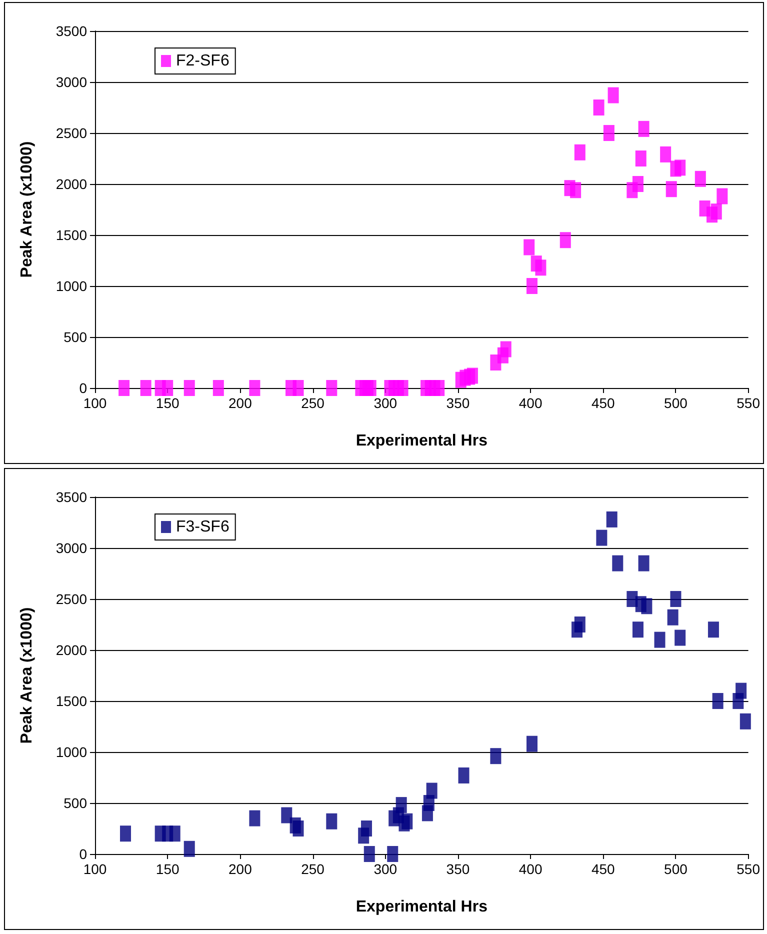  Describe the element at coordinates (203, 527) in the screenshot. I see `legend-label: F3-SF6` at that location.